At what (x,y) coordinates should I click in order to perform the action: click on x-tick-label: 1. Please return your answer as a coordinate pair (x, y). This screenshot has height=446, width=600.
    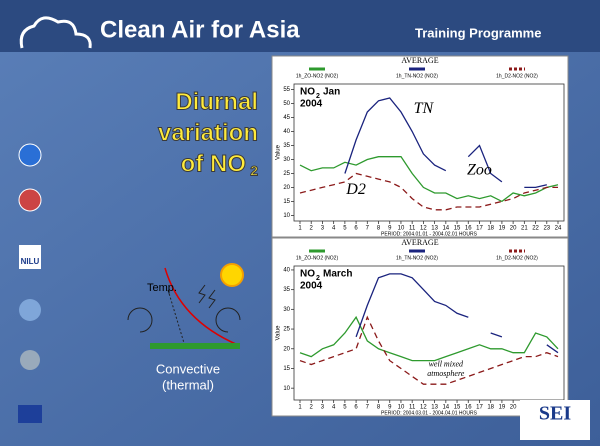
    Looking at the image, I should click on (300, 229).